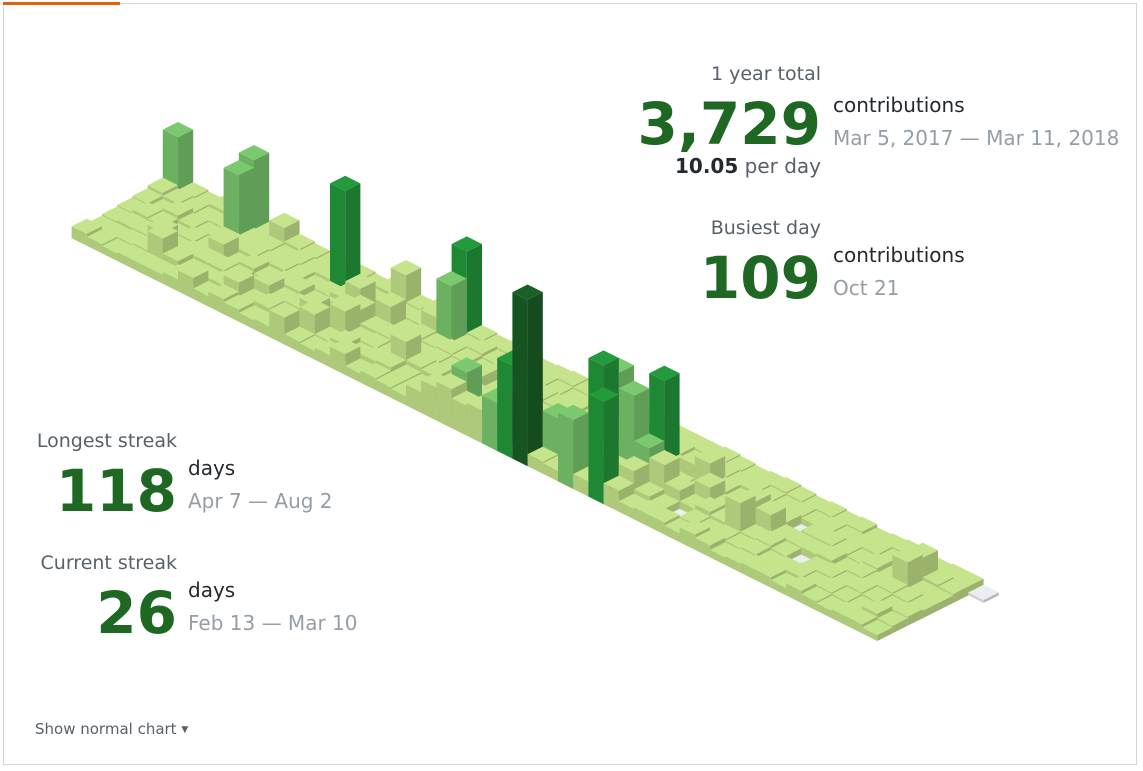  What do you see at coordinates (106, 729) in the screenshot?
I see `toggle-label: Show normal chart` at bounding box center [106, 729].